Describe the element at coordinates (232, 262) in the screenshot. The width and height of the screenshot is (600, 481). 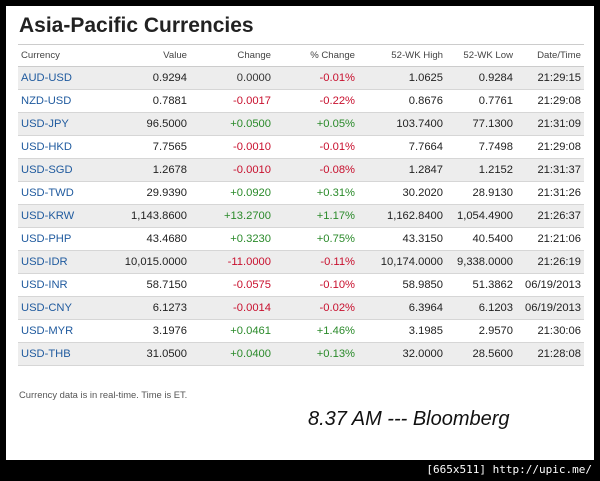
I see `change-cell: -11.0000` at that location.